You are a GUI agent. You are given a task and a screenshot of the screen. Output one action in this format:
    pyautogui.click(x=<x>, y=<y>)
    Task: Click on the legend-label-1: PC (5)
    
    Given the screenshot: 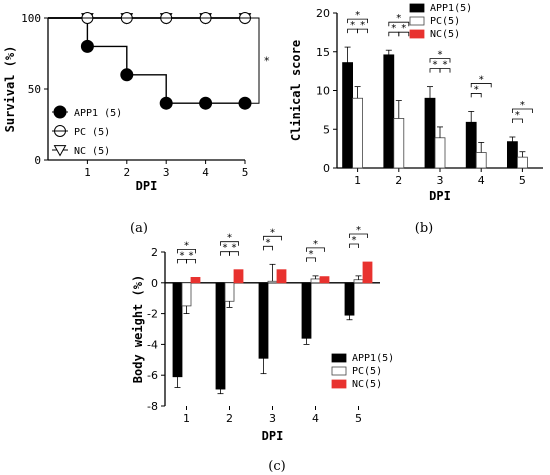 What is the action you would take?
    pyautogui.click(x=92, y=132)
    